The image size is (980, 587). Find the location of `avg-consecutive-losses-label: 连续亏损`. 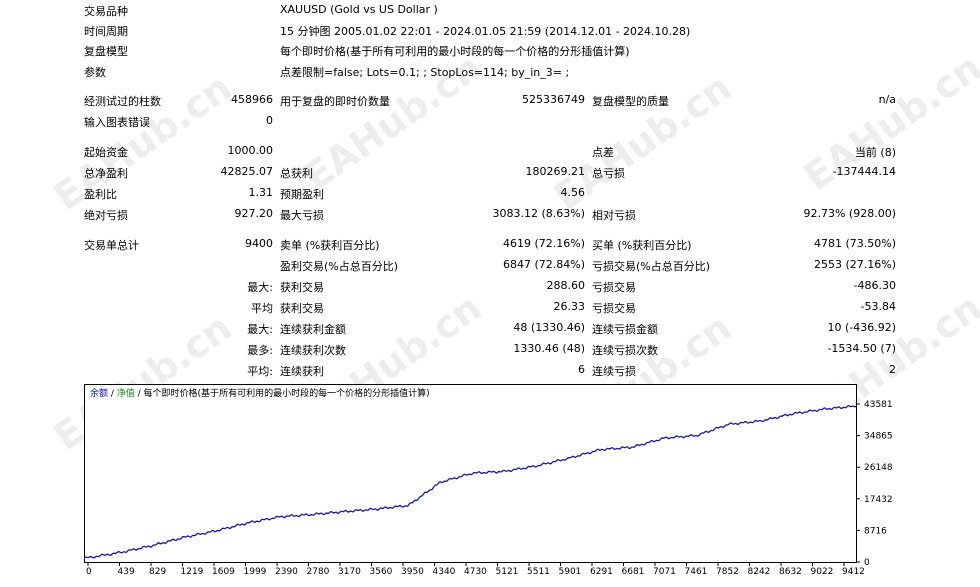

avg-consecutive-losses-label: 连续亏损 is located at coordinates (614, 371).